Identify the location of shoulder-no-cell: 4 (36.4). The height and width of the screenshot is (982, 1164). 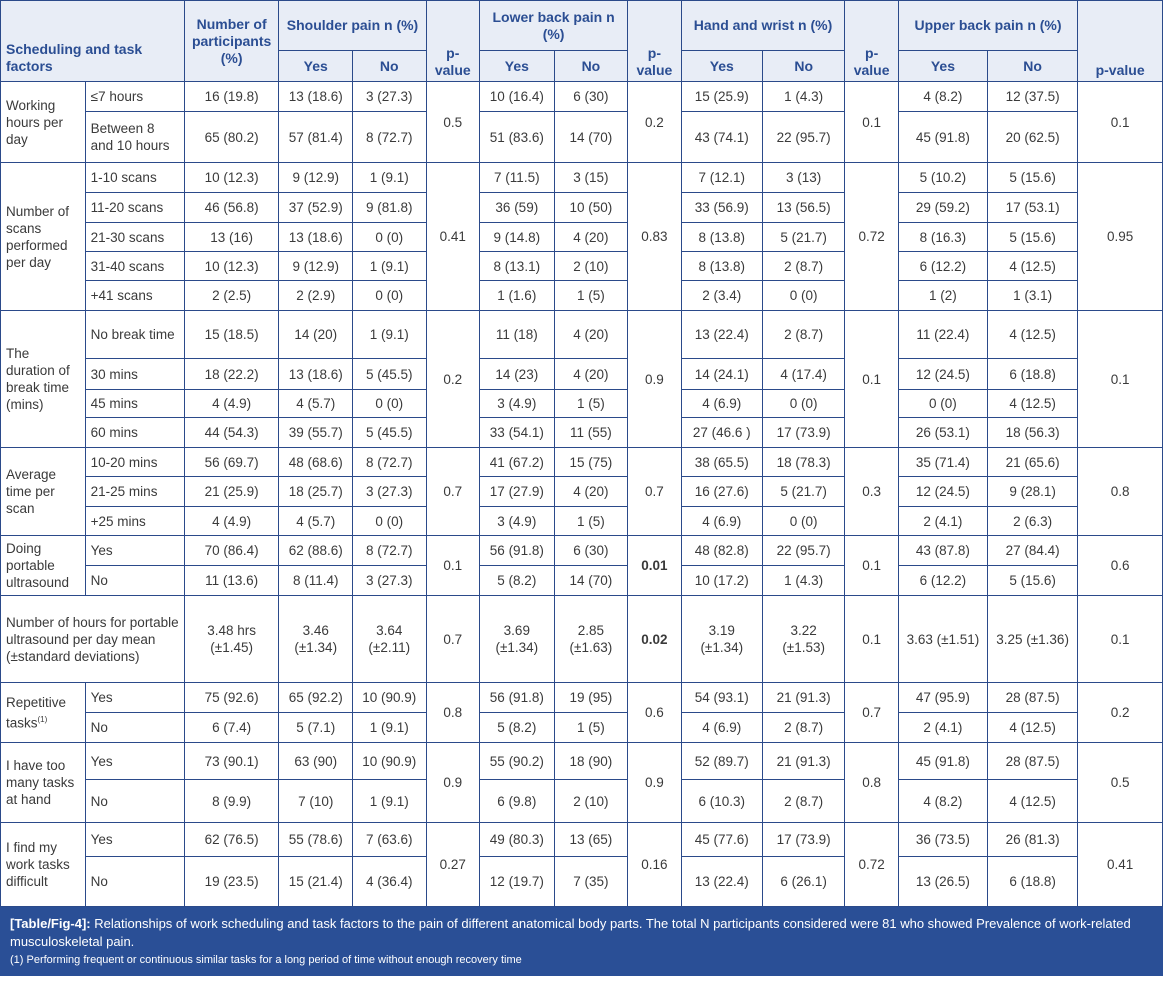
(389, 881).